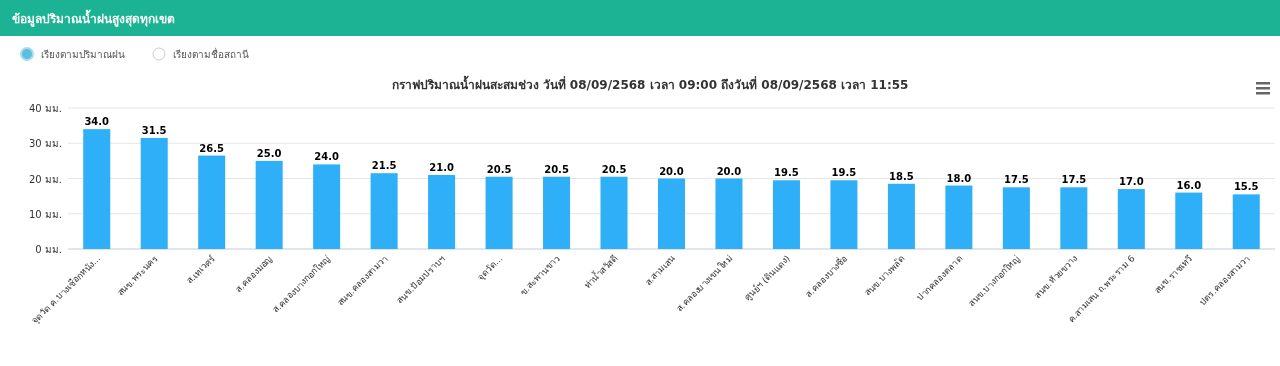 Image resolution: width=1280 pixels, height=366 pixels. What do you see at coordinates (1189, 185) in the screenshot?
I see `data-label: 16.0` at bounding box center [1189, 185].